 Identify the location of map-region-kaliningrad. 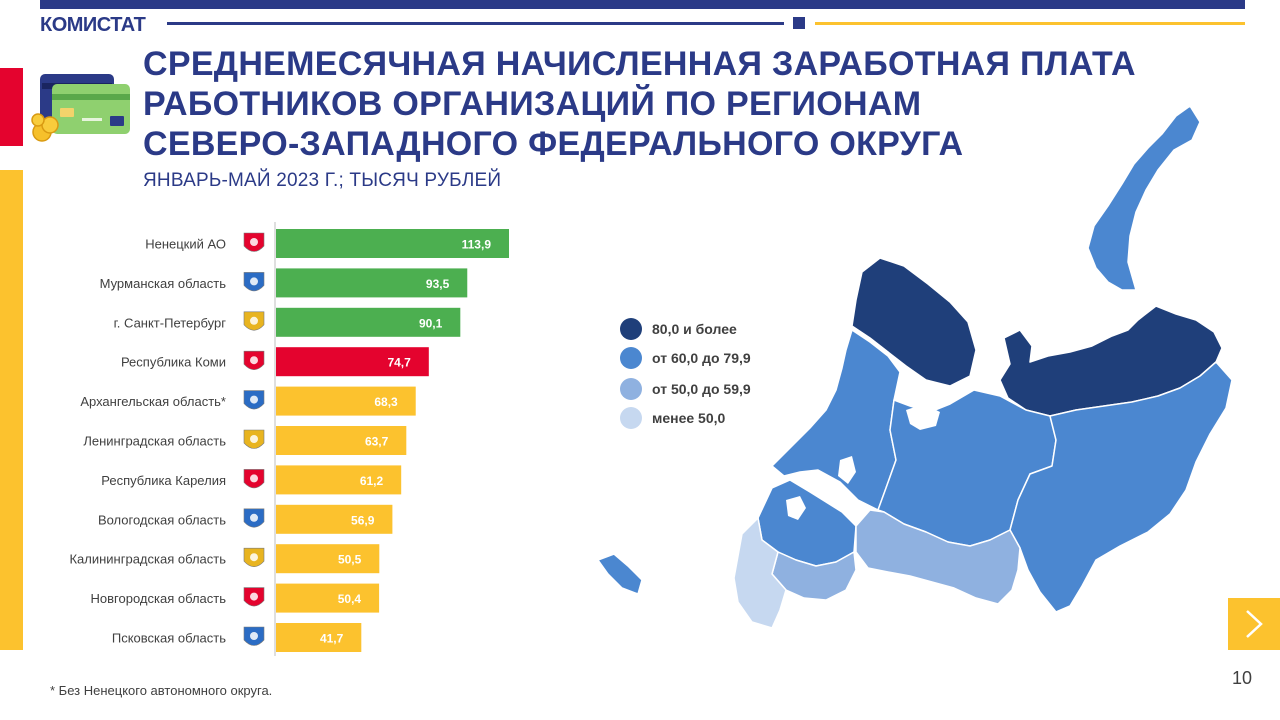
(620, 574).